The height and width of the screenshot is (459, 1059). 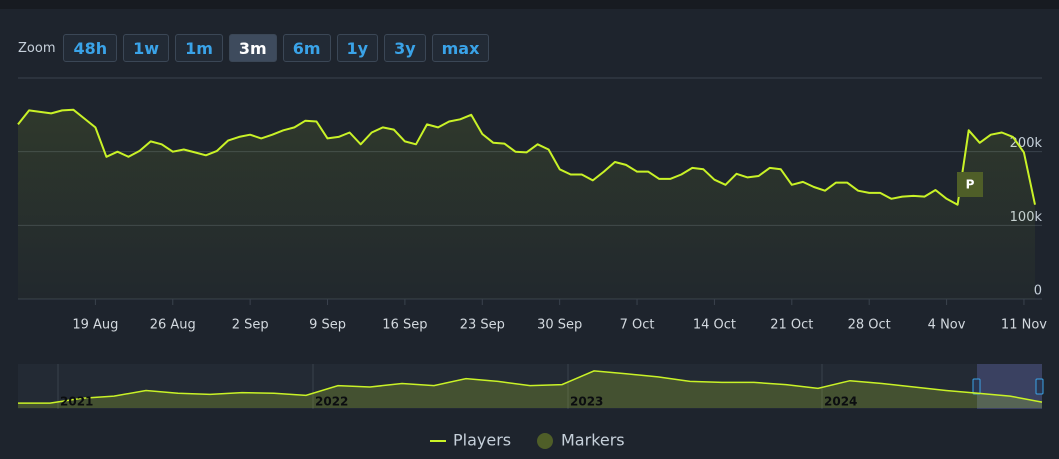 What do you see at coordinates (405, 48) in the screenshot?
I see `zoom-button: 3y` at bounding box center [405, 48].